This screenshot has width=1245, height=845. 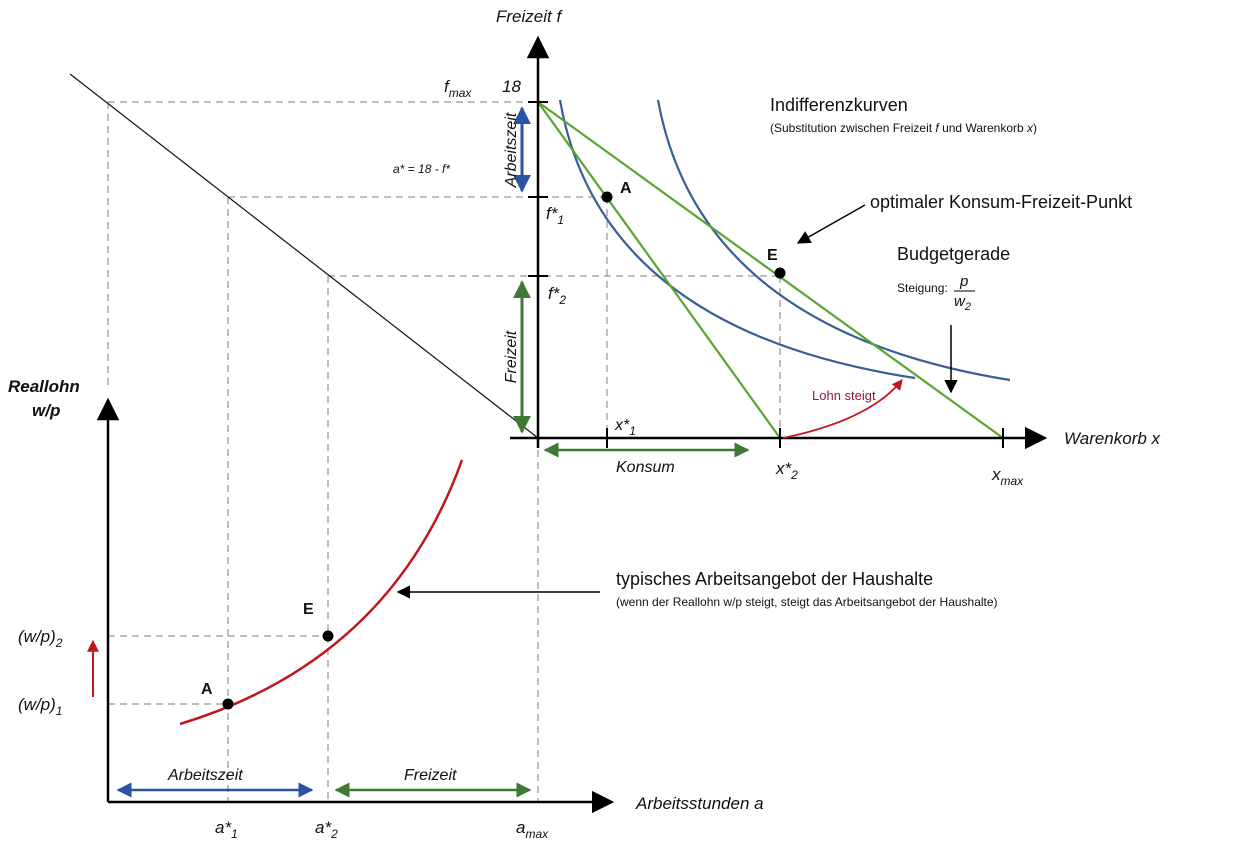 What do you see at coordinates (40, 638) in the screenshot?
I see `wp2-tick-label: (w/p)2` at bounding box center [40, 638].